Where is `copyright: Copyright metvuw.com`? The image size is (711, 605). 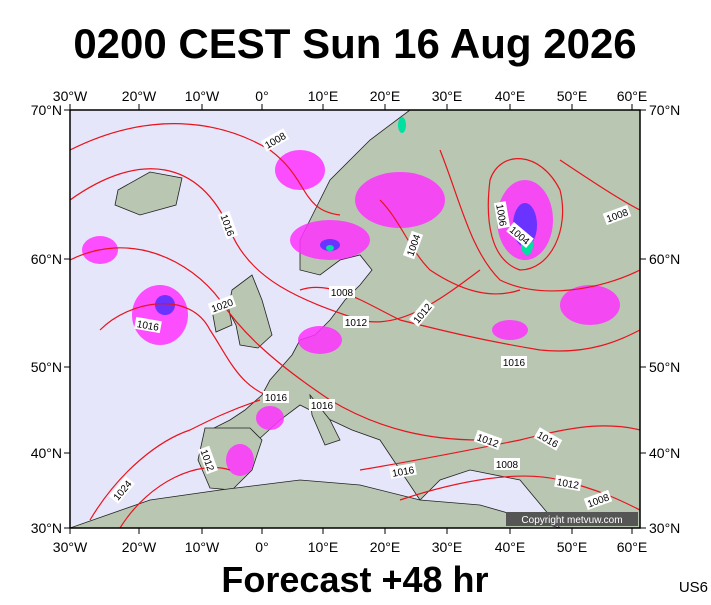 copyright: Copyright metvuw.com is located at coordinates (571, 520).